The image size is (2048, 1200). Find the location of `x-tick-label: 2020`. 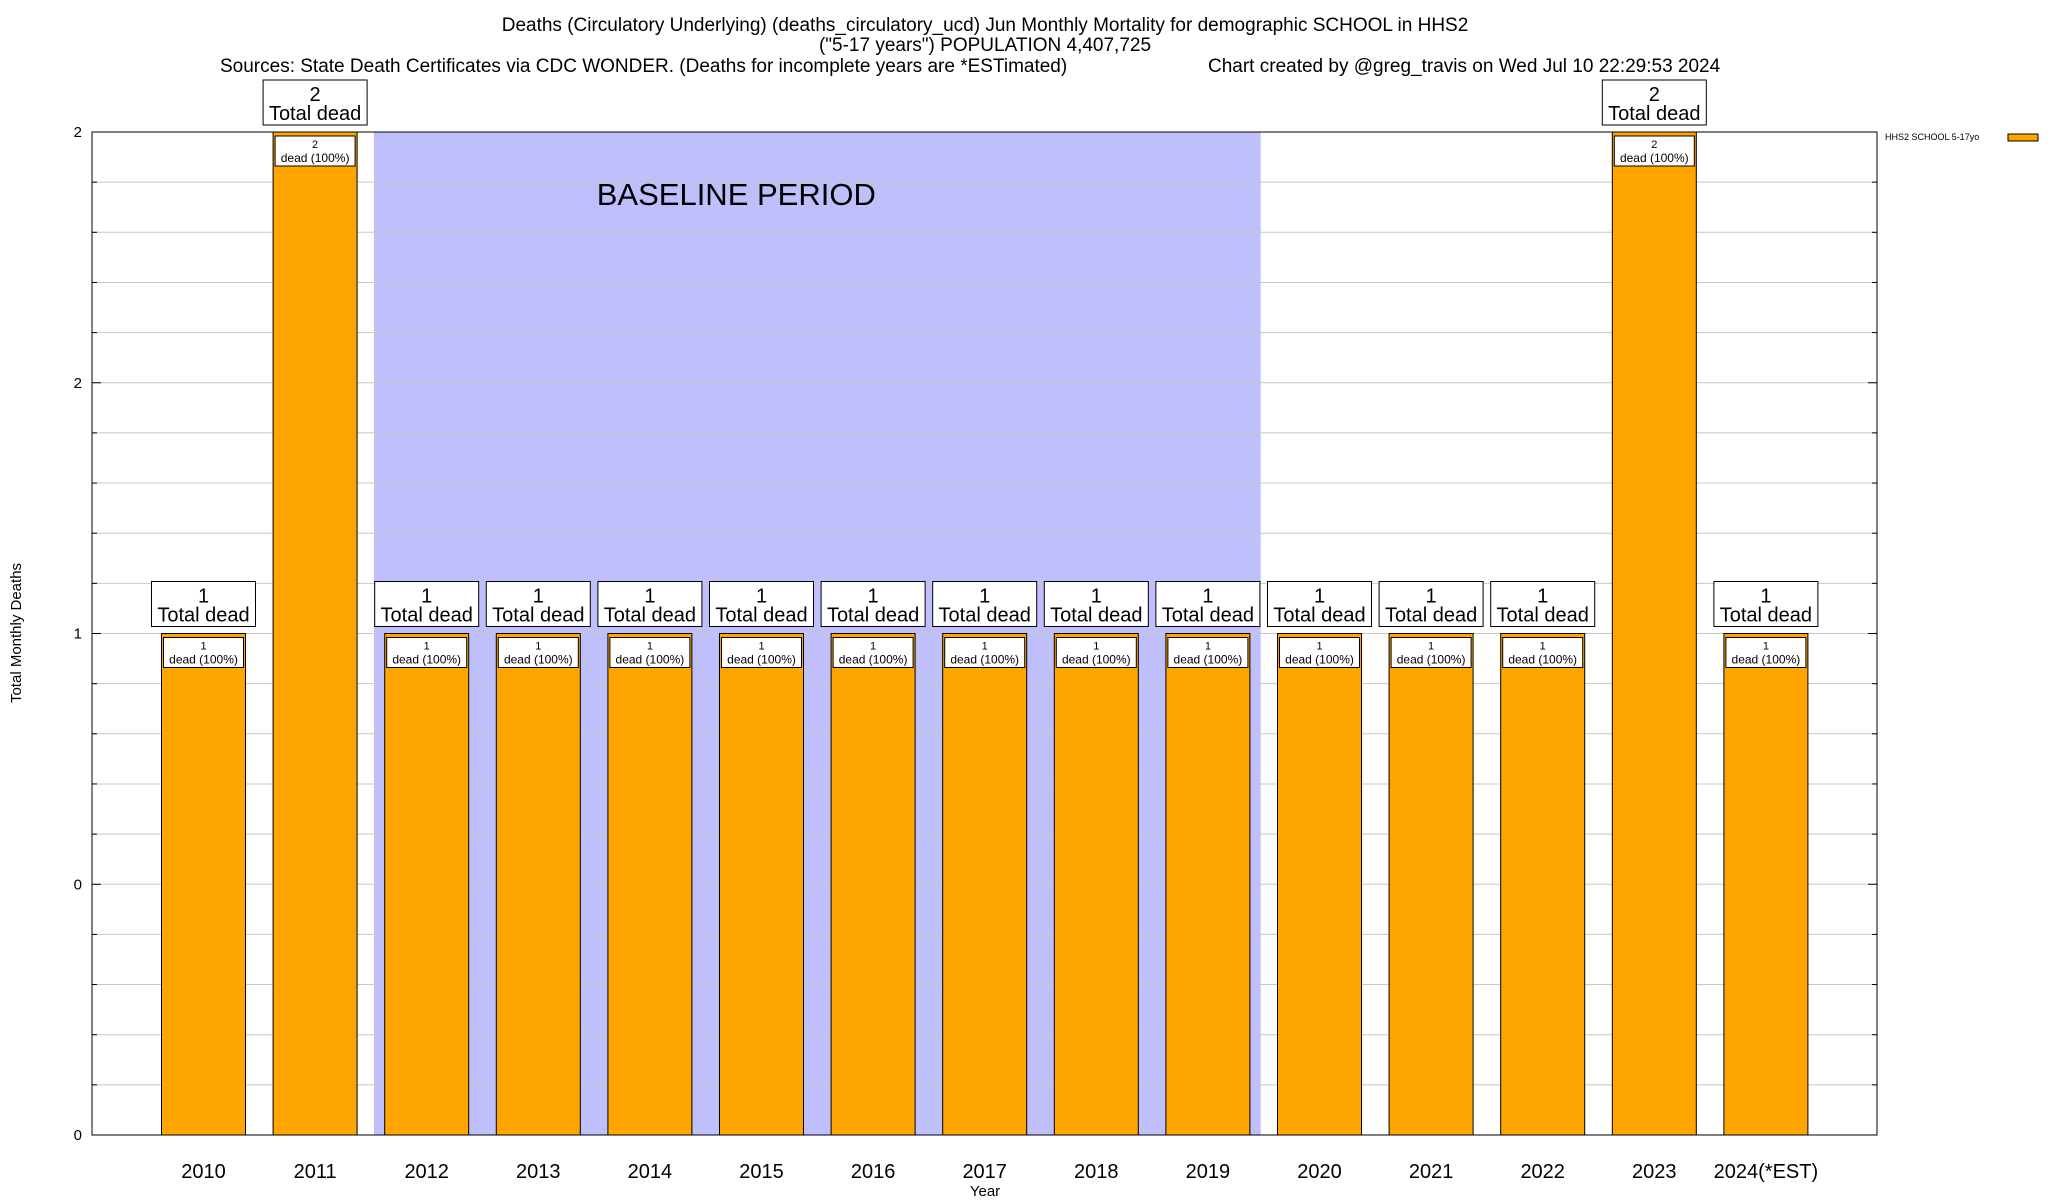

x-tick-label: 2020 is located at coordinates (1319, 1172).